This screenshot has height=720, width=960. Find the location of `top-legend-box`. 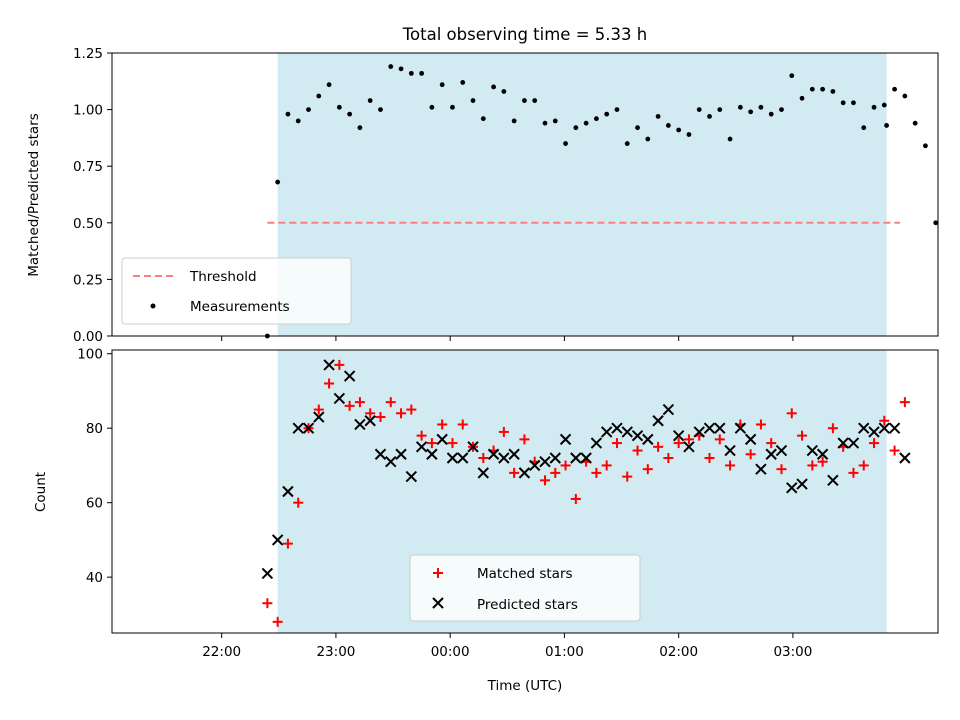

top-legend-box is located at coordinates (236, 291).